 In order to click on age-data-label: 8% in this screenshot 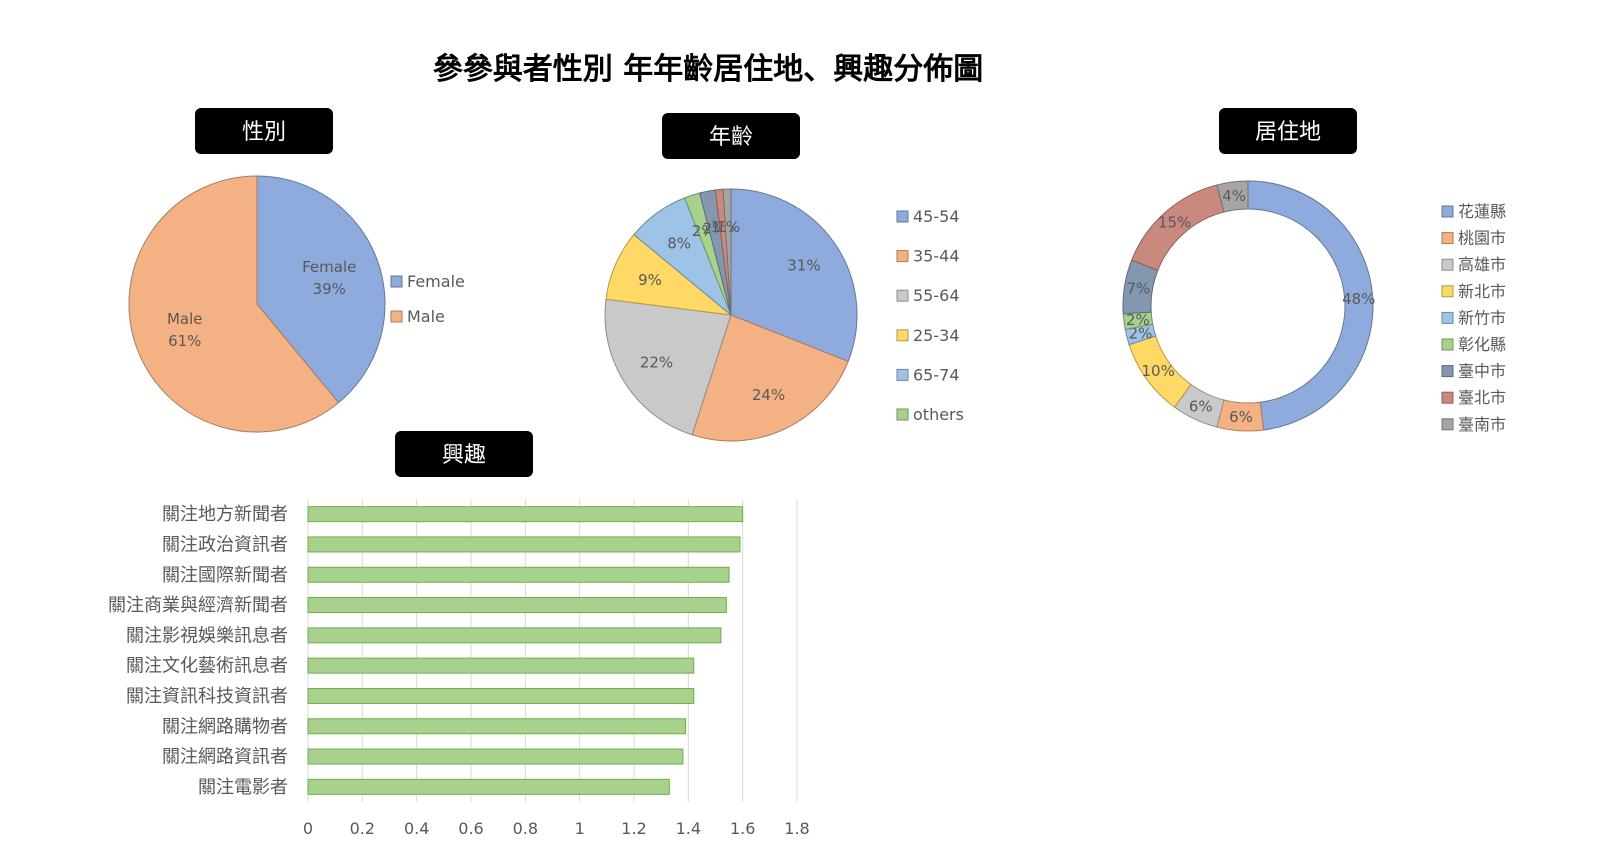, I will do `click(679, 244)`.